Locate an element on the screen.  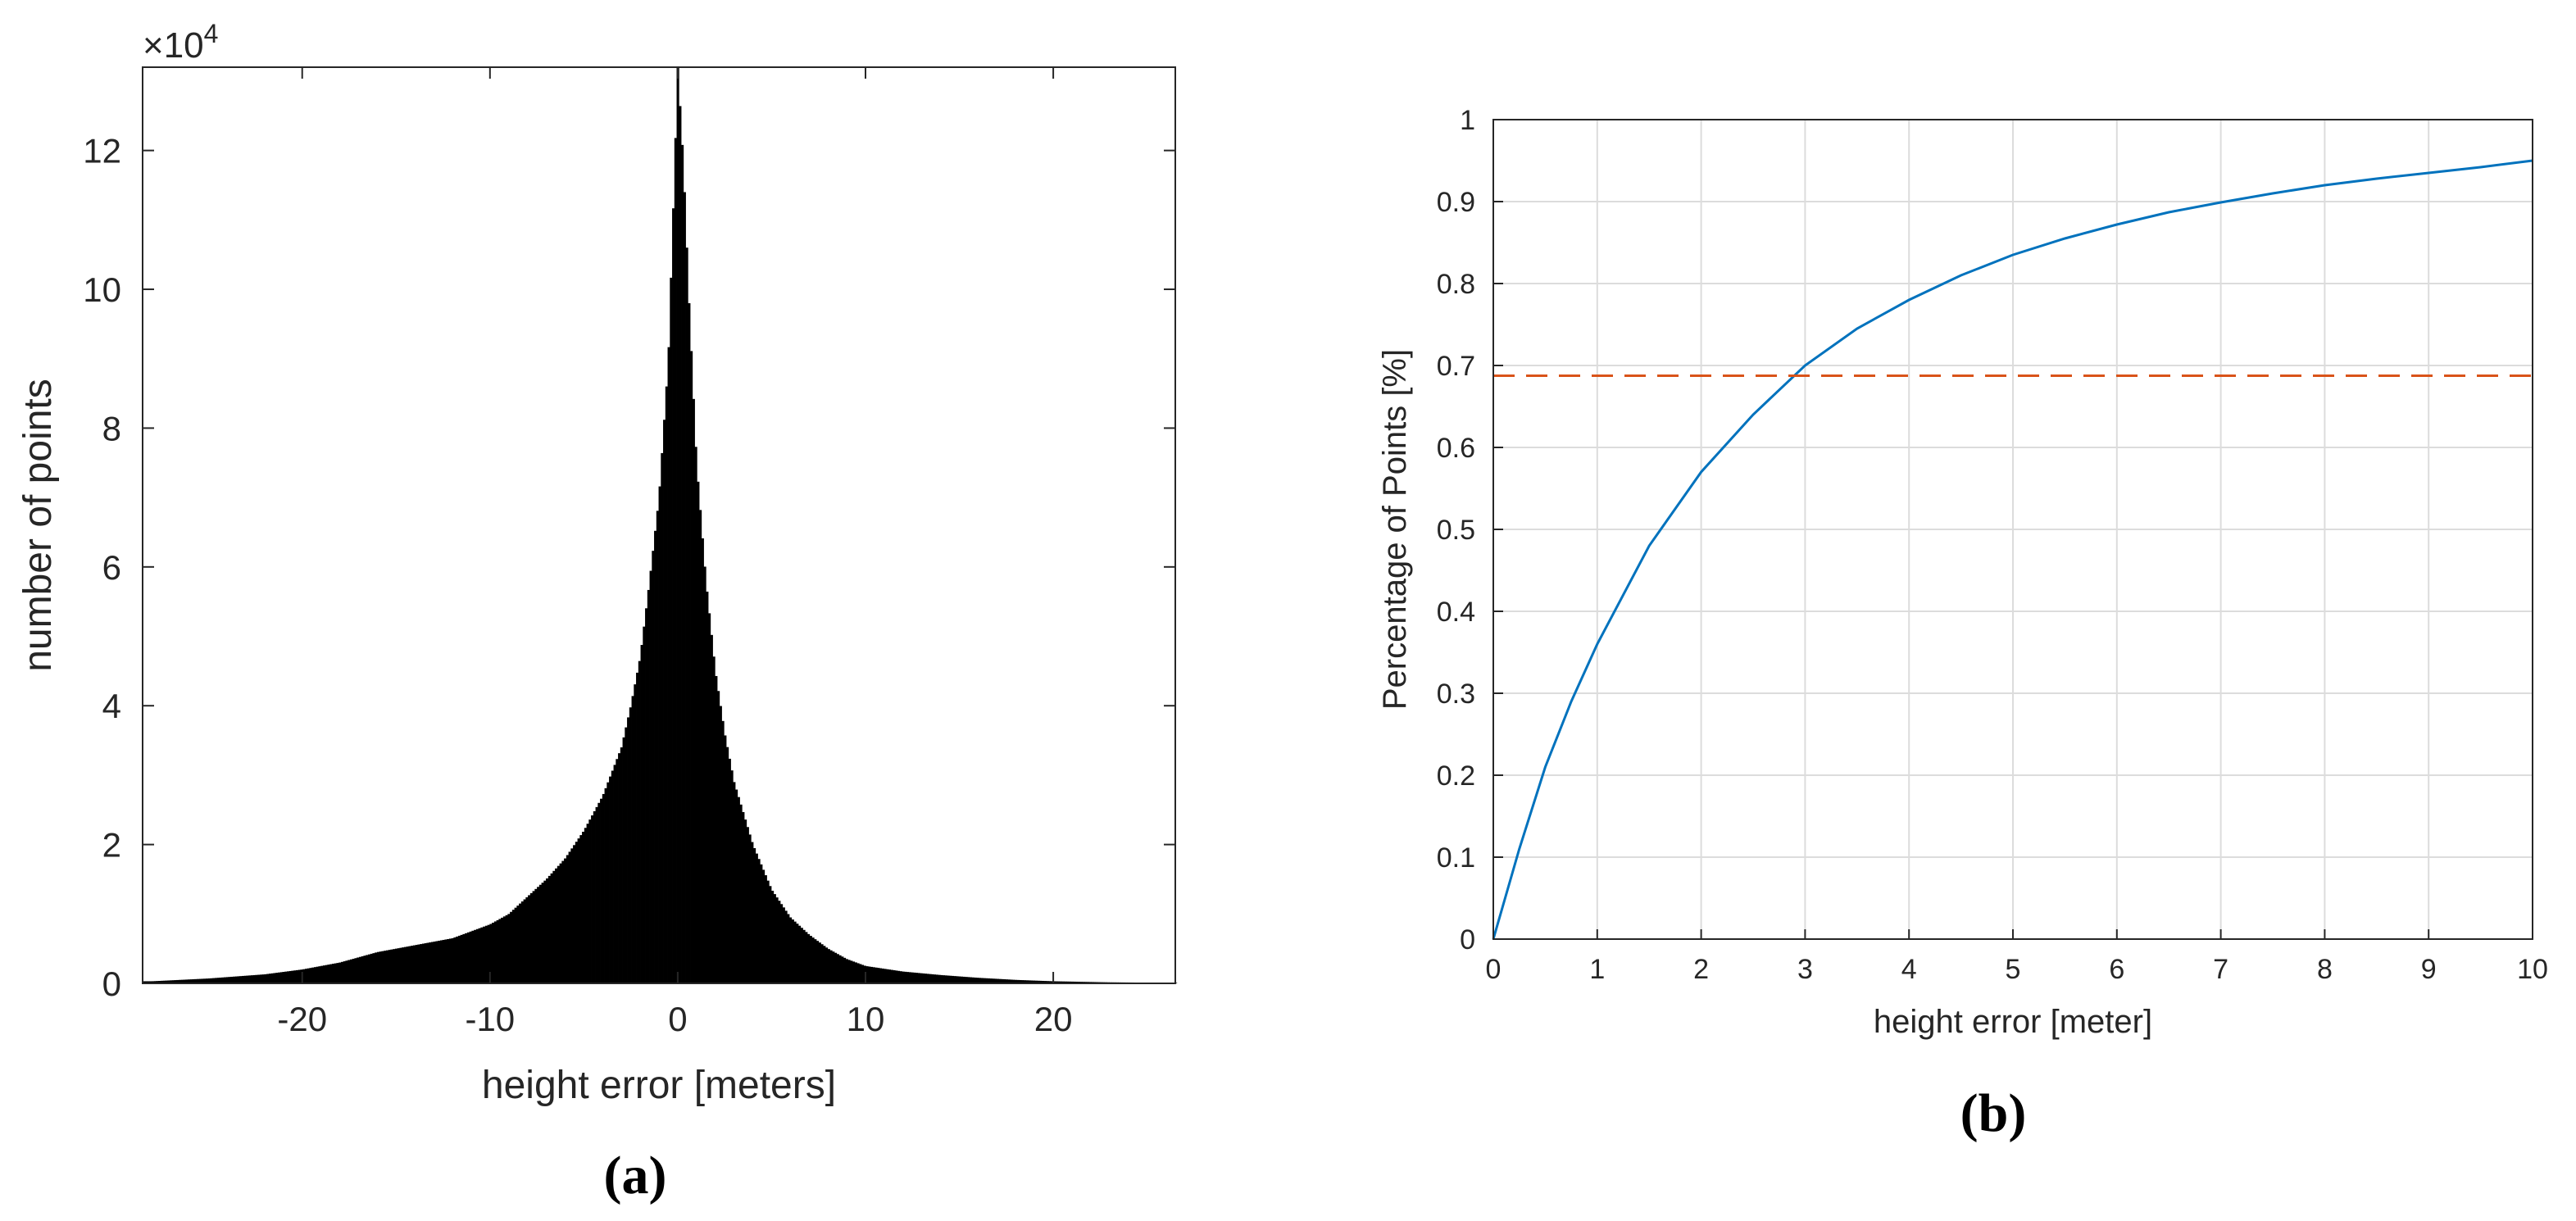
x-tick-label: 7 is located at coordinates (2220, 969).